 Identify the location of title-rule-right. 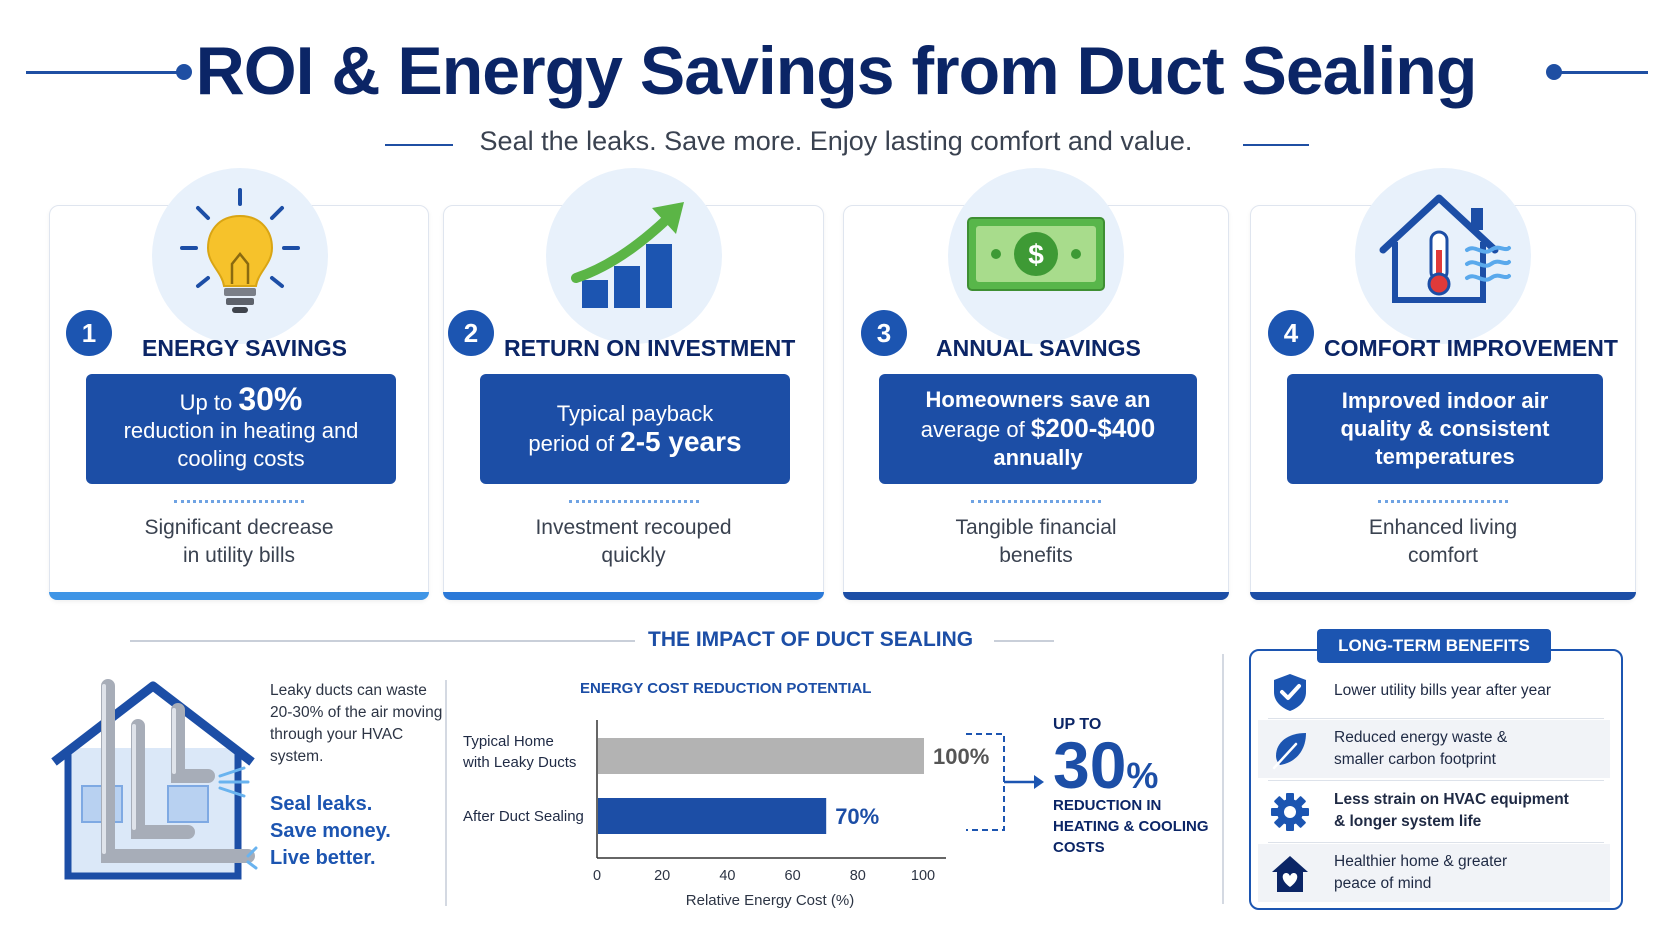
(1602, 72).